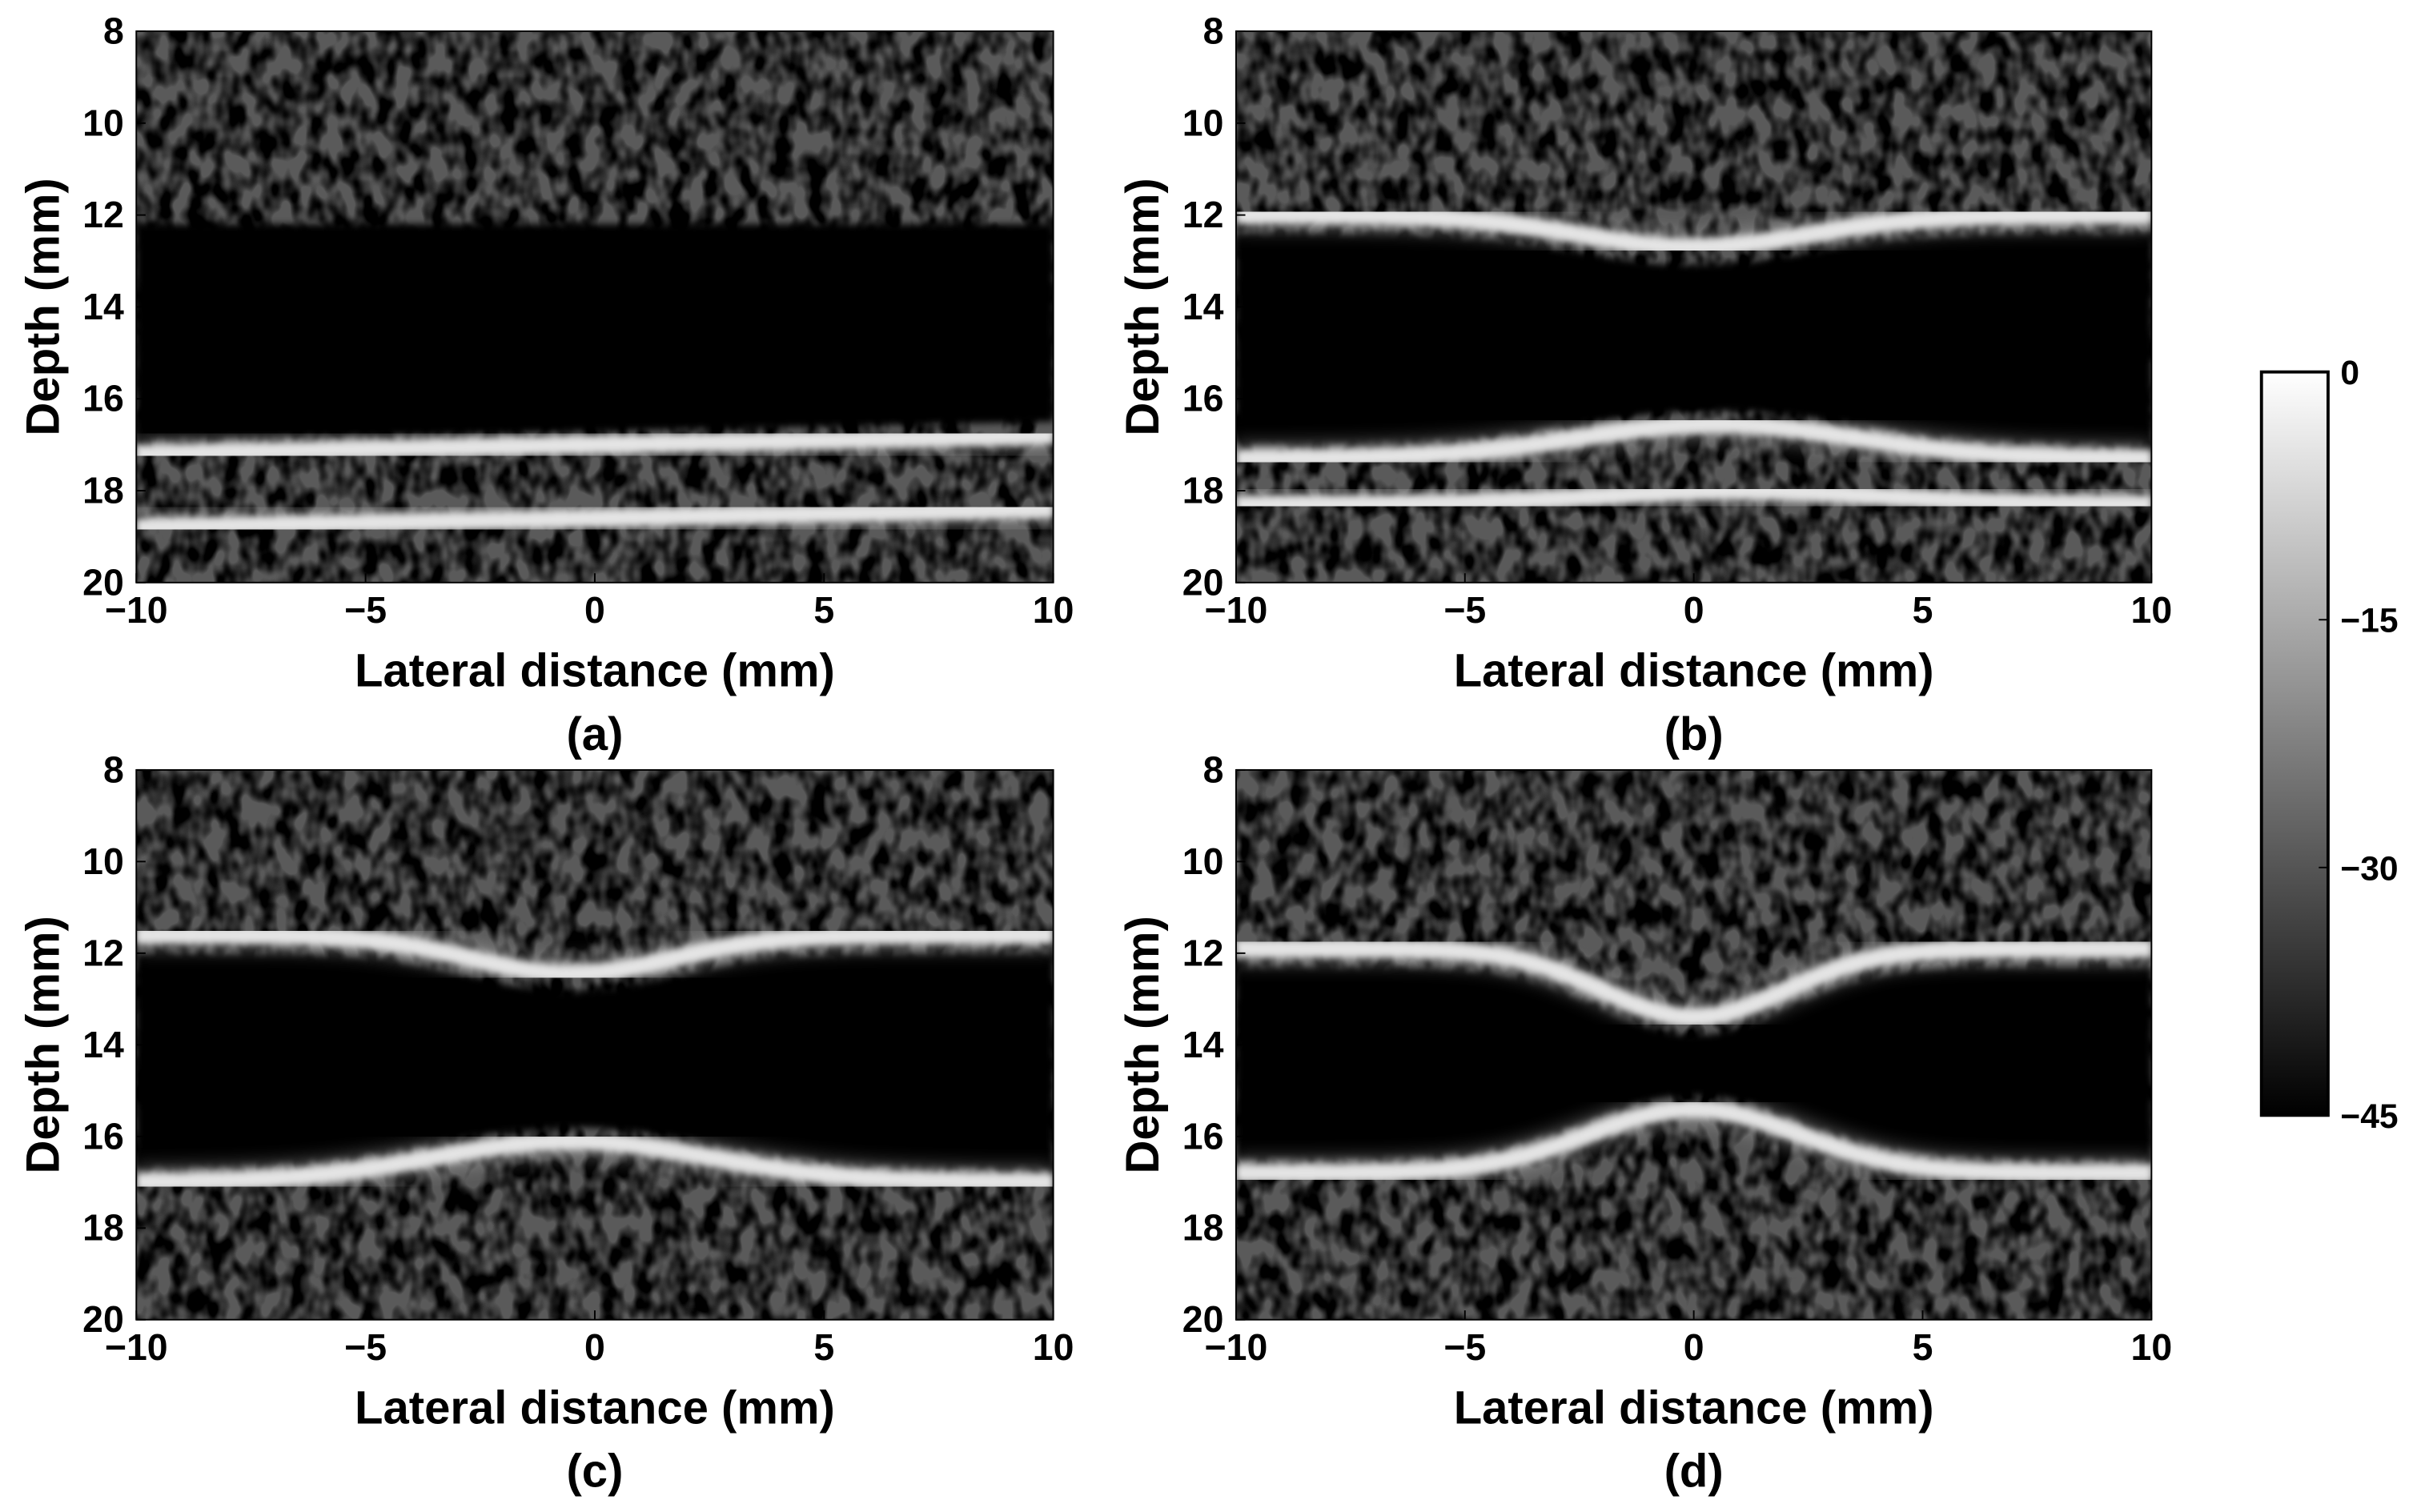 This screenshot has width=2421, height=1512. Describe the element at coordinates (595, 734) in the screenshot. I see `panel-caption: (a)` at that location.